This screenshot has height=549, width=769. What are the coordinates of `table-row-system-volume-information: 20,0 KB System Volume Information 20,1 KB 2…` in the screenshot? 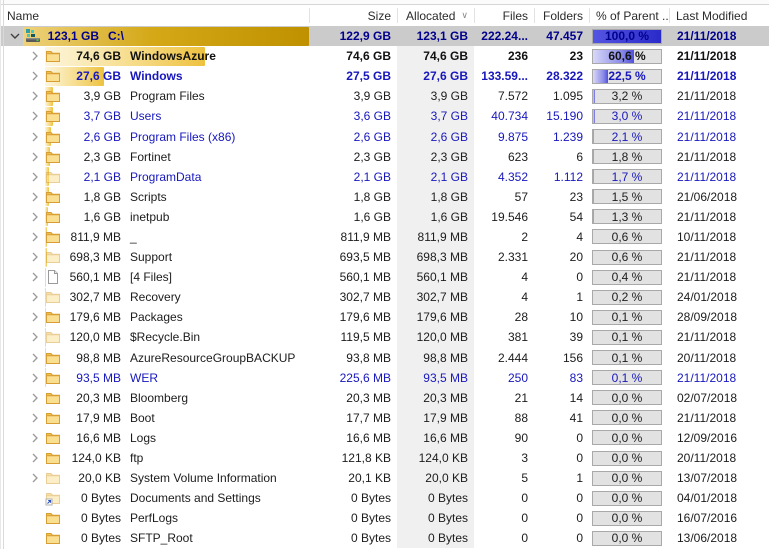 It's located at (385, 478).